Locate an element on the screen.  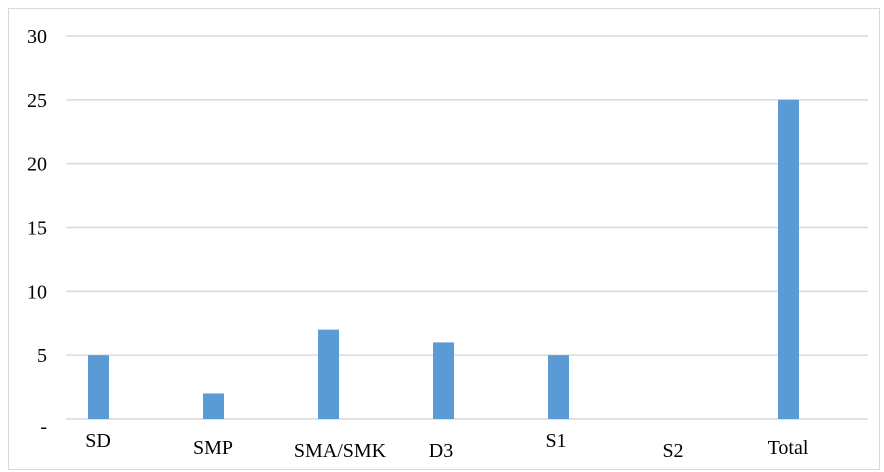
y-axis-tick-labels: 30 25 20 15 10 5 - is located at coordinates (37, 232).